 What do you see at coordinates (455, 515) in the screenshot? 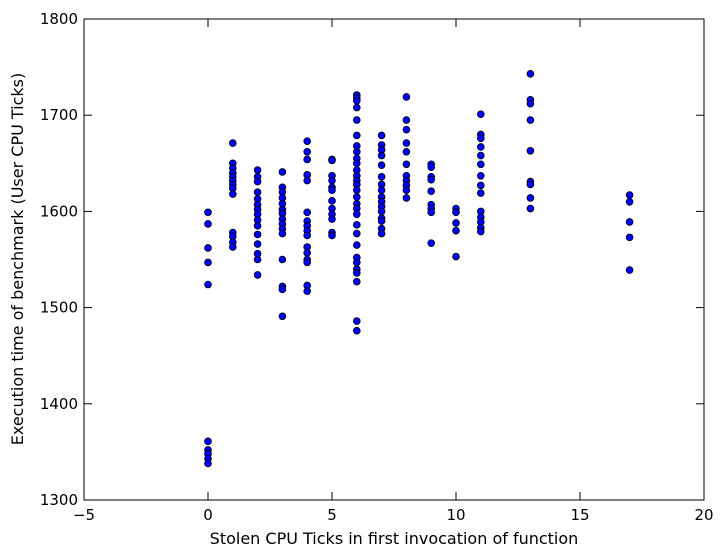
I see `x-tick-label: 10` at bounding box center [455, 515].